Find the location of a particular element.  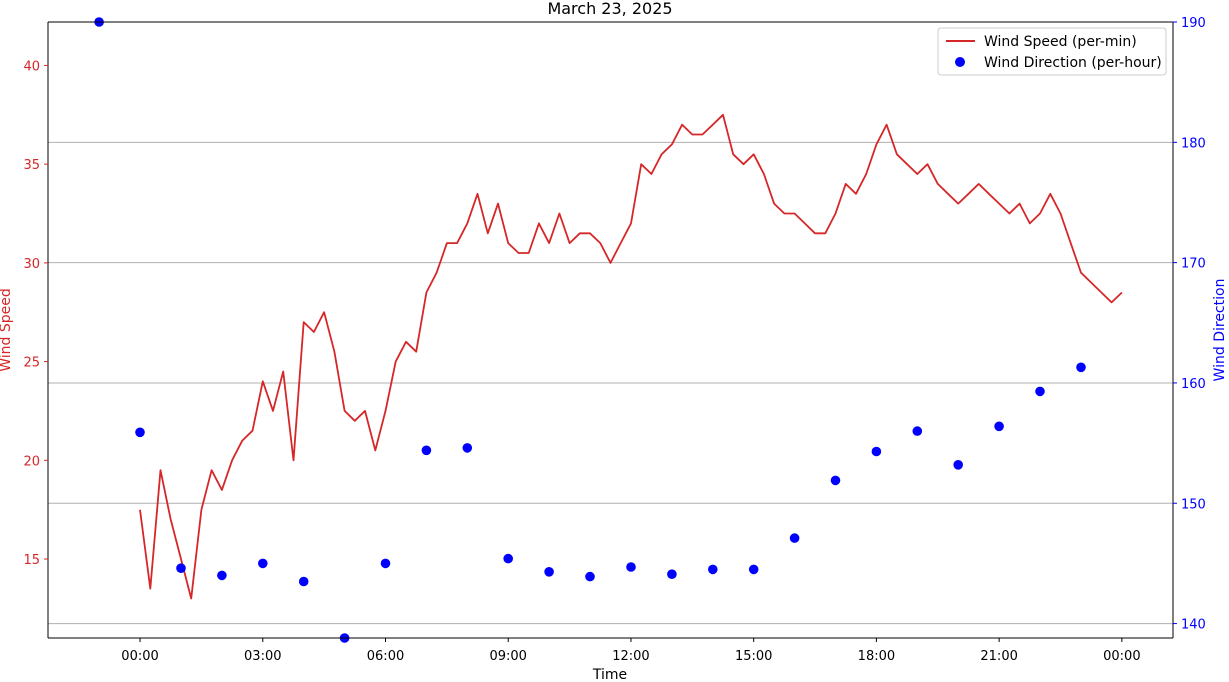

legend-box is located at coordinates (1052, 51).